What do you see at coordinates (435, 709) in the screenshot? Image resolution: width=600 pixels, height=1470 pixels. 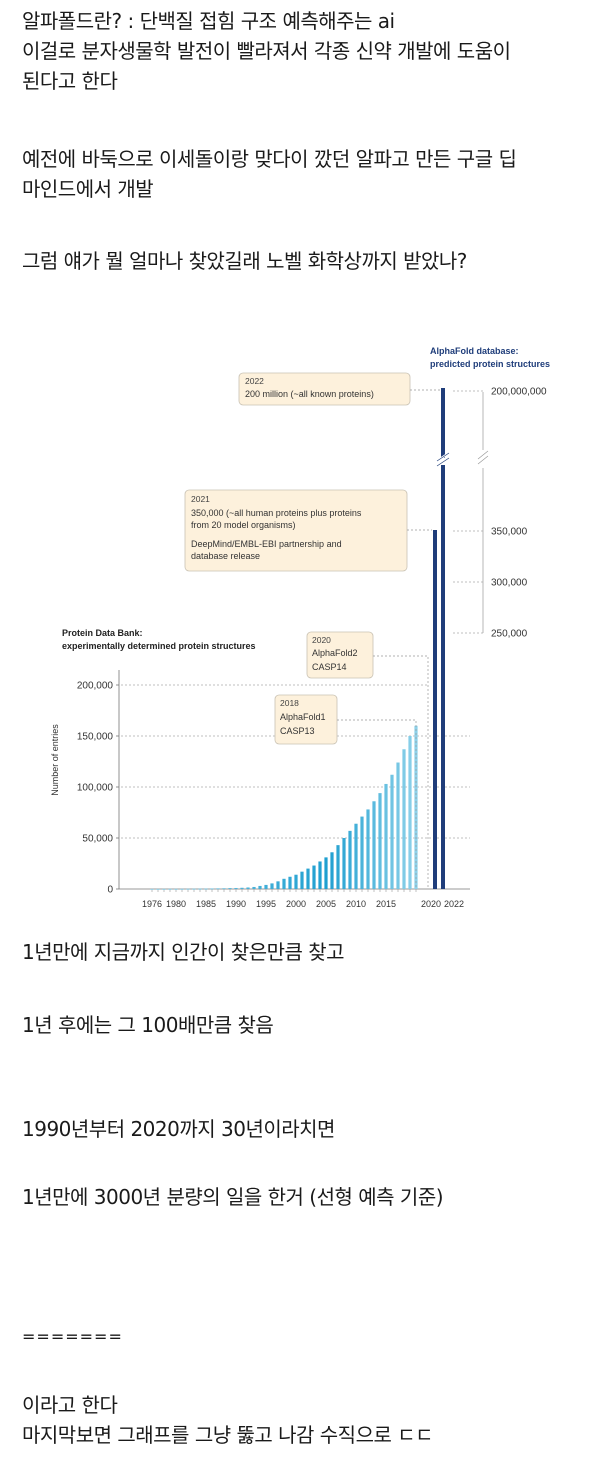 I see `afdb-bar-2021` at bounding box center [435, 709].